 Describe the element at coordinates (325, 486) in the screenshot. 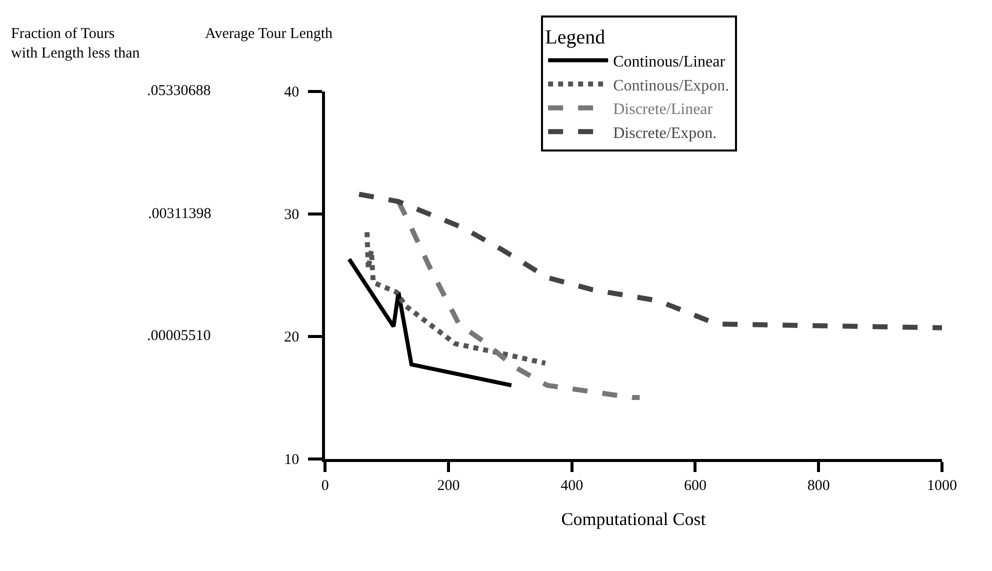

I see `x-tick-label: 0` at that location.